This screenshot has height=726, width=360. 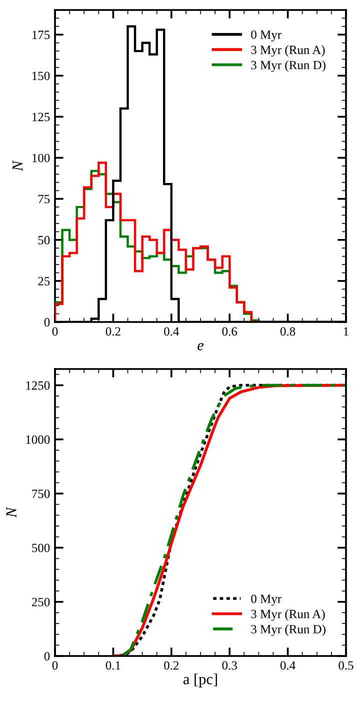 What do you see at coordinates (41, 35) in the screenshot?
I see `y-tick-label: 175` at bounding box center [41, 35].